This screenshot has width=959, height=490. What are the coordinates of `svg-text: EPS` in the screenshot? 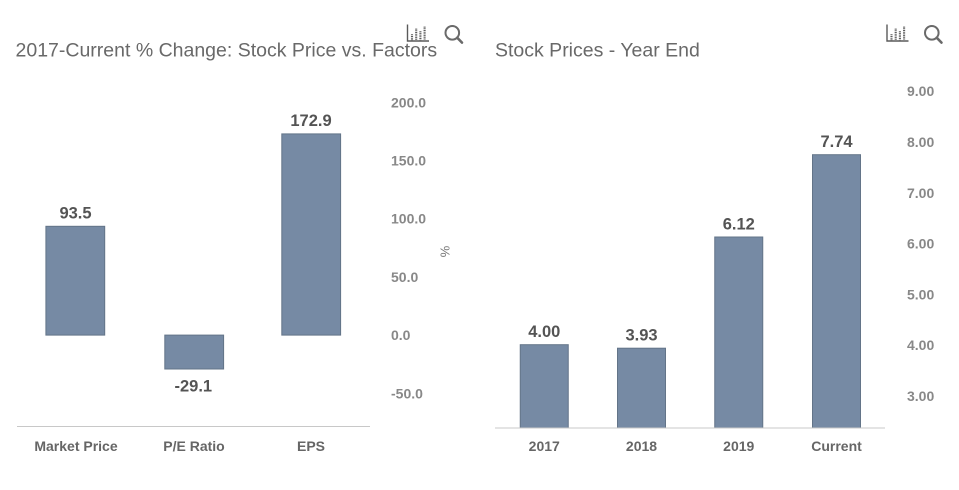 It's located at (311, 446).